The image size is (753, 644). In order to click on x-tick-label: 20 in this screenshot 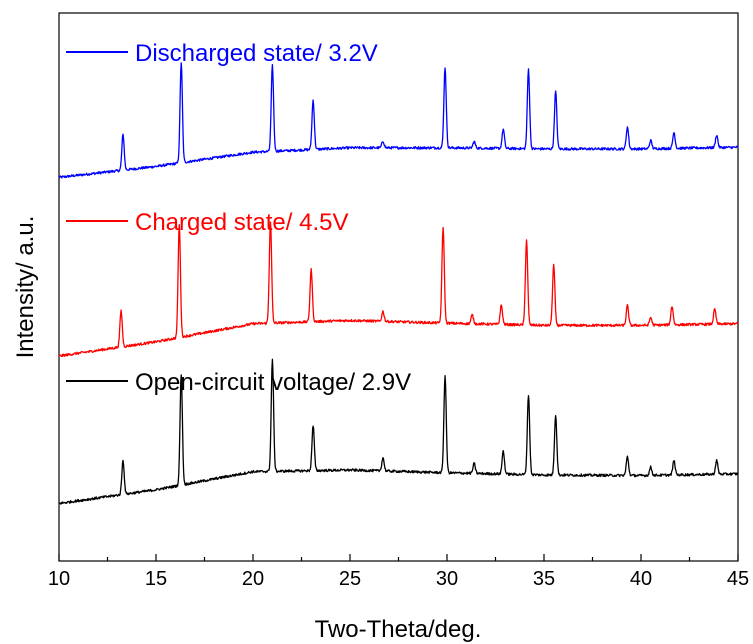, I will do `click(253, 579)`.